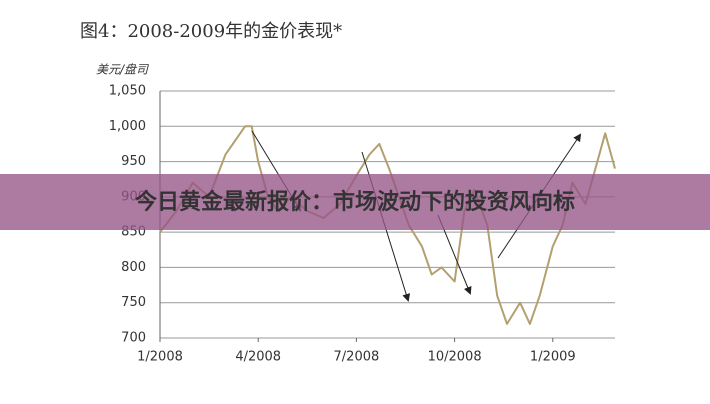 This screenshot has width=710, height=404. I want to click on y-axis-label: 美元/盘司, so click(122, 70).